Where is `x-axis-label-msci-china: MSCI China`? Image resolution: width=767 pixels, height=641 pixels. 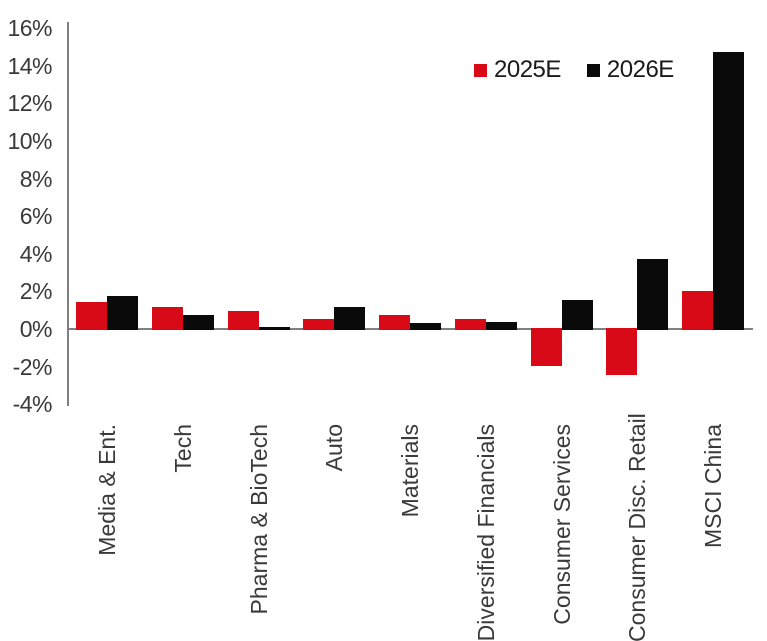
x-axis-label-msci-china: MSCI China is located at coordinates (713, 486).